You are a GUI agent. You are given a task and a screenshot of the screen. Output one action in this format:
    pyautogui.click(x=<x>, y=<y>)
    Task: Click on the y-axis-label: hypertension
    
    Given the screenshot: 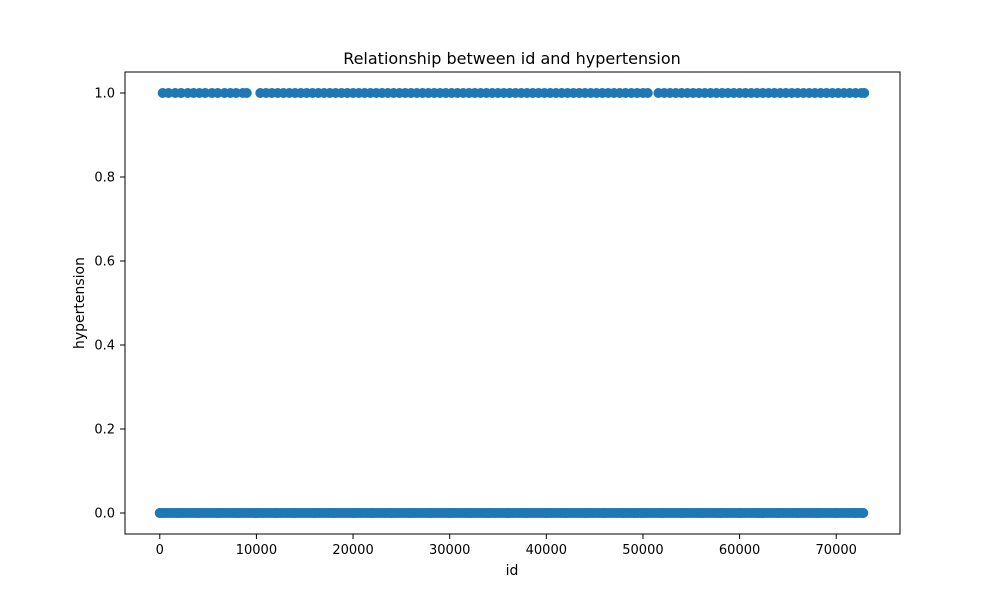 What is the action you would take?
    pyautogui.click(x=80, y=303)
    